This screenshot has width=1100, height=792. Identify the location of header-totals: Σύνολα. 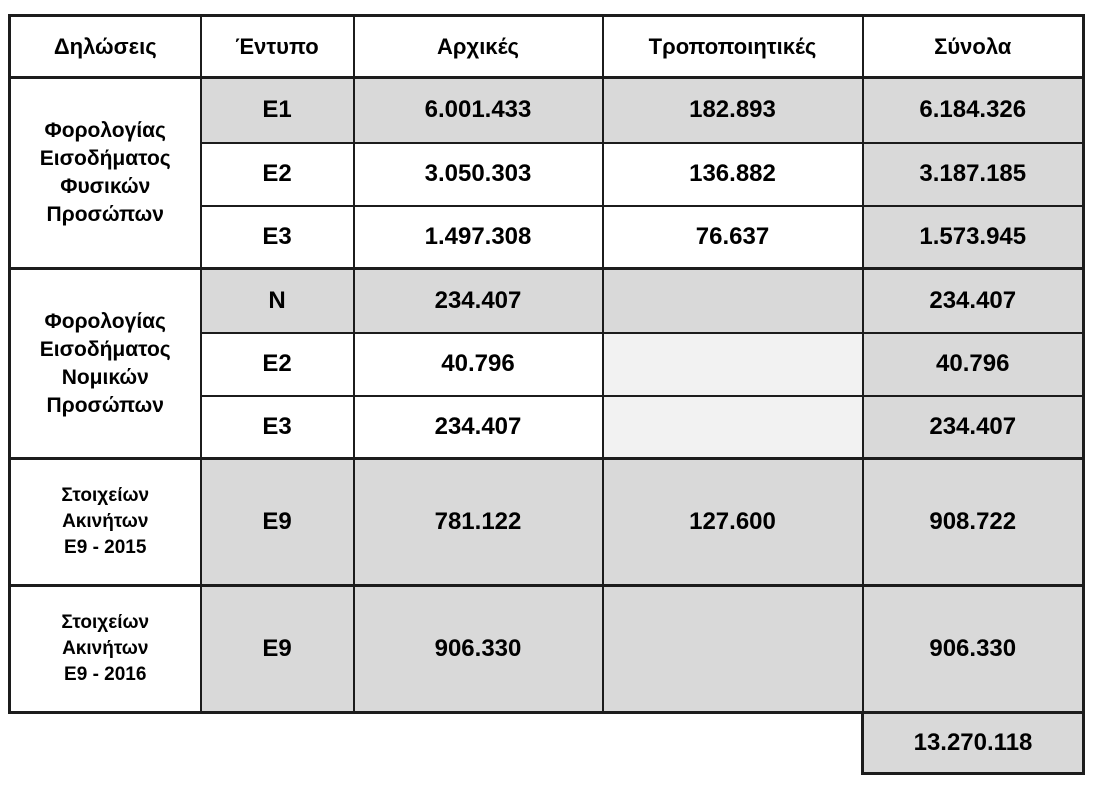
(973, 46).